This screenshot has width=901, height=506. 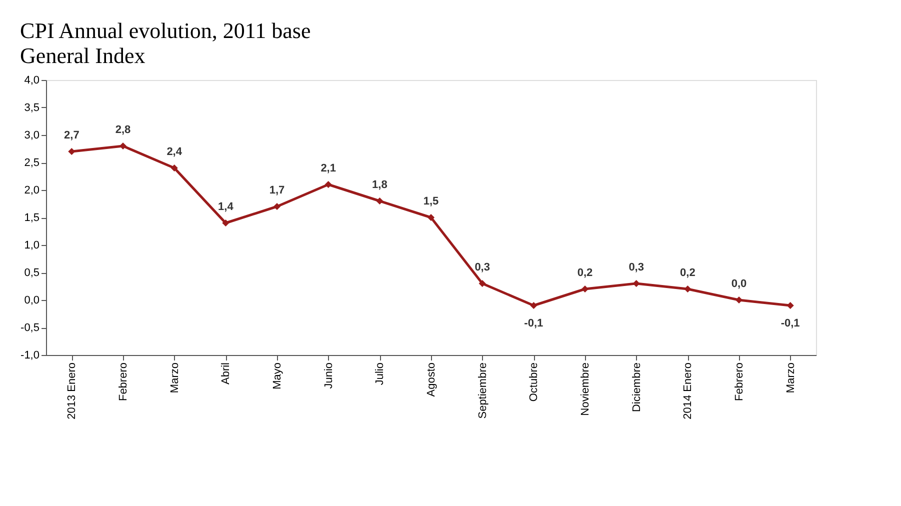 What do you see at coordinates (32, 273) in the screenshot?
I see `y-tick-label: 0,5` at bounding box center [32, 273].